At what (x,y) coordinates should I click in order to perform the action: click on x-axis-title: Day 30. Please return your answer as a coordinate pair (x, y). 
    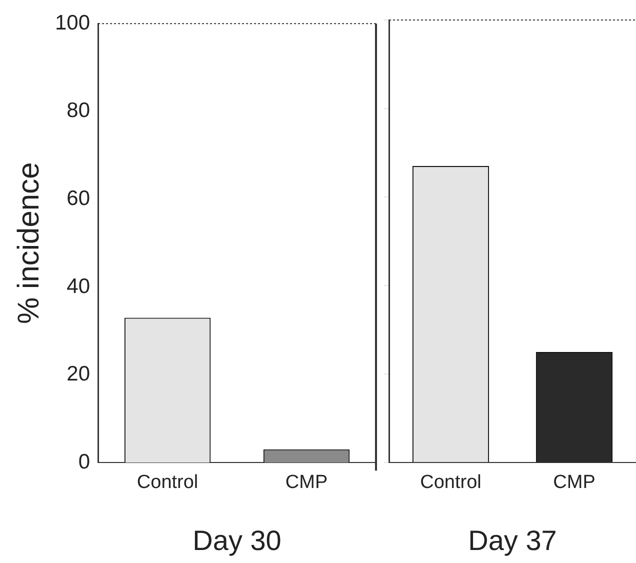
    Looking at the image, I should click on (237, 540).